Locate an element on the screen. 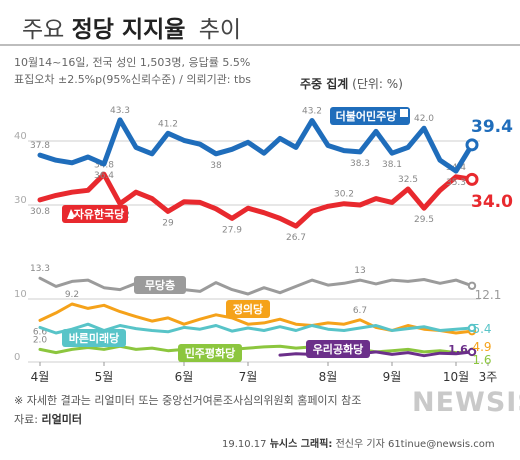 The width and height of the screenshot is (520, 460). legend-label: 무당층 is located at coordinates (160, 285).